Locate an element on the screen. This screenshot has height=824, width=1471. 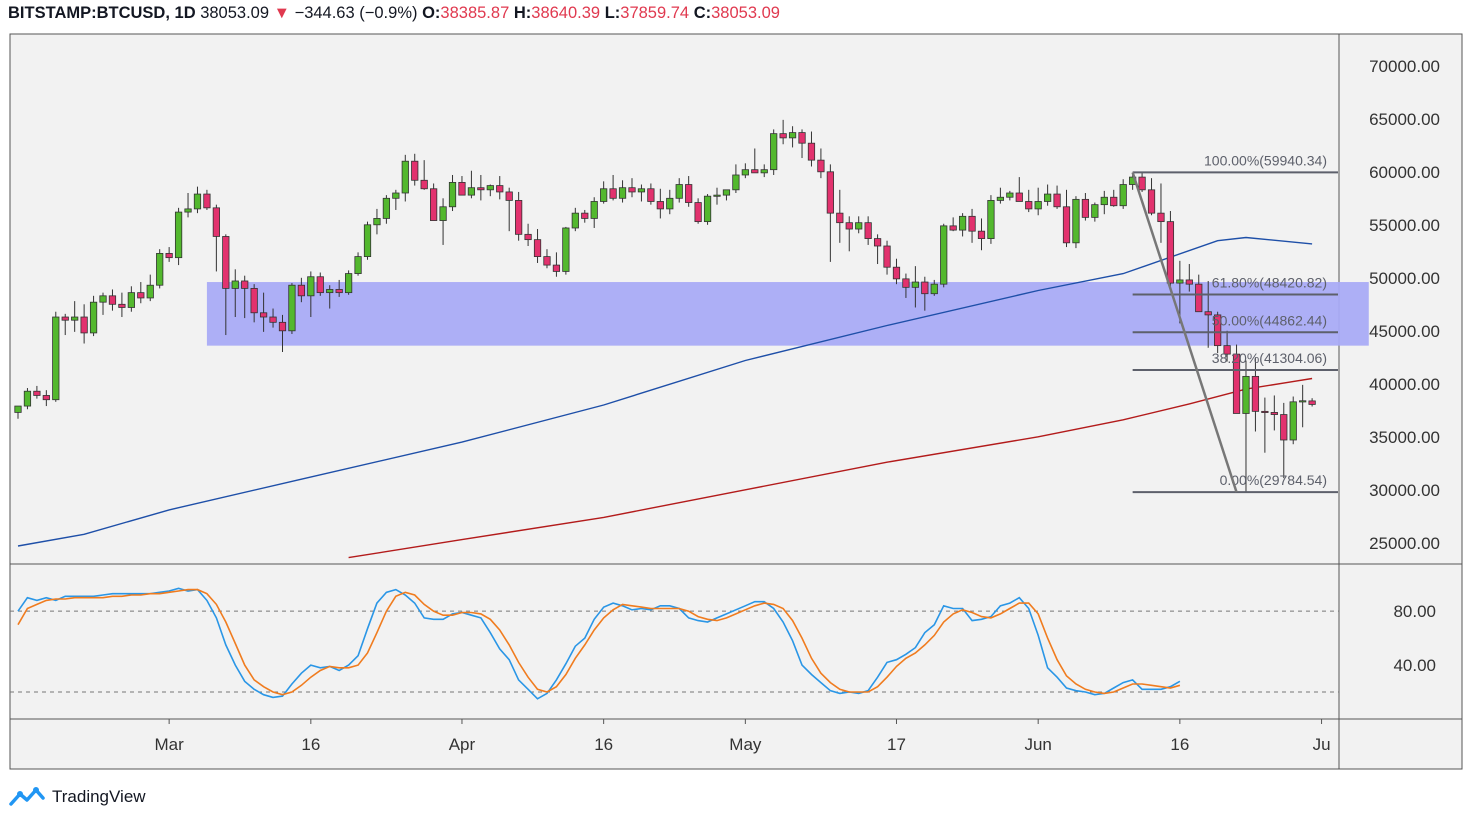
time-tick-label: Ju is located at coordinates (1322, 744).